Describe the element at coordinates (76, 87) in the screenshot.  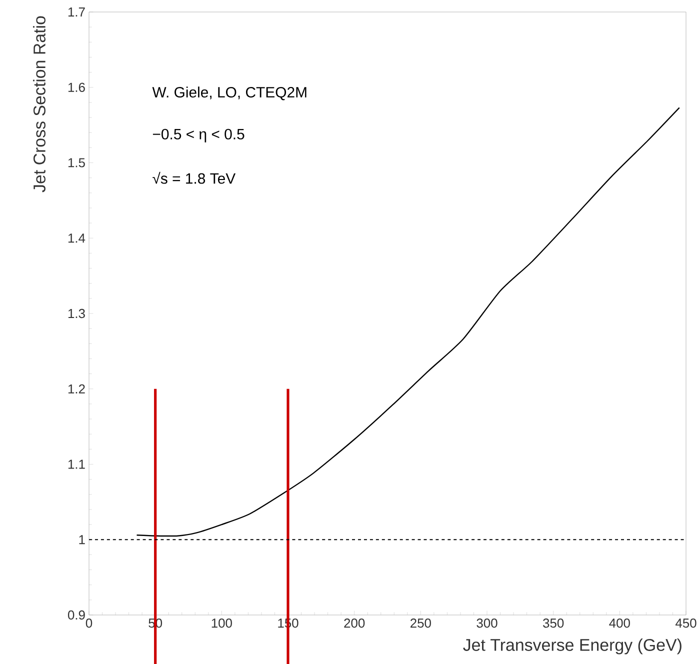
I see `y-tick-label: 1.6` at that location.